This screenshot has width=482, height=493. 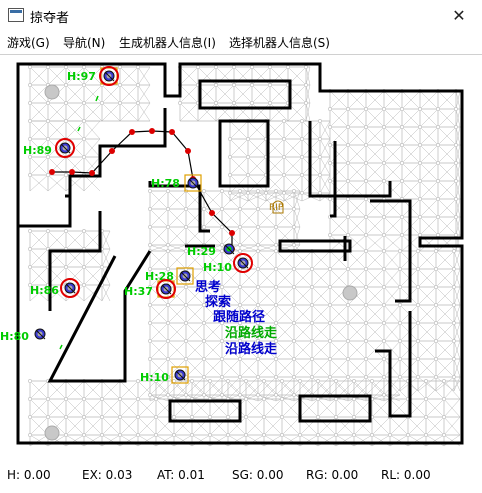 What do you see at coordinates (201, 251) in the screenshot?
I see `bot-health-label: H:29` at bounding box center [201, 251].